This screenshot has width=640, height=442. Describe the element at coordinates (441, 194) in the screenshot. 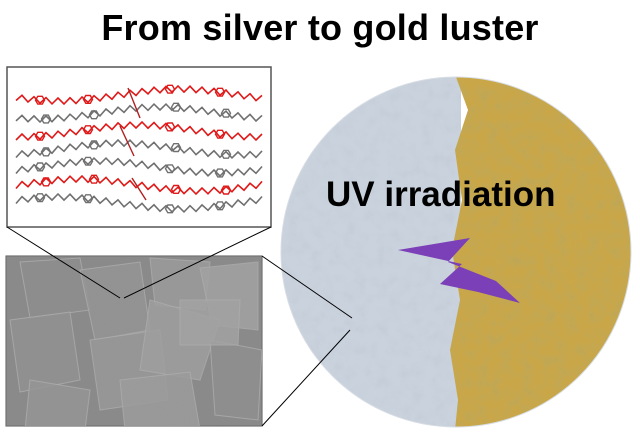

I see `uv-irradiation-label: UV irradiation` at that location.